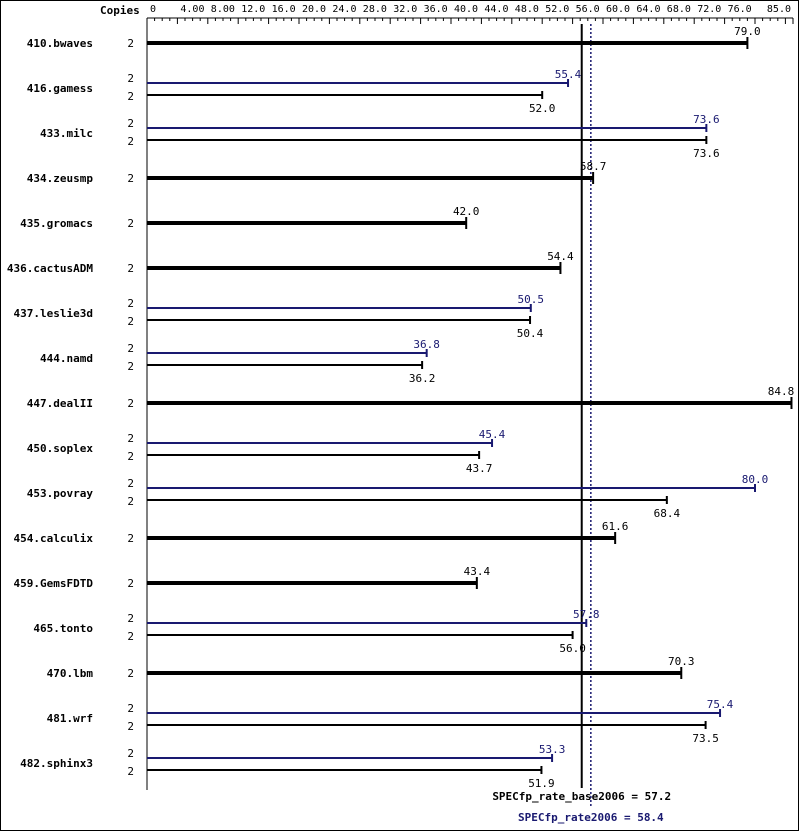  What do you see at coordinates (60, 448) in the screenshot?
I see `benchmark-label: 450.soplex` at bounding box center [60, 448].